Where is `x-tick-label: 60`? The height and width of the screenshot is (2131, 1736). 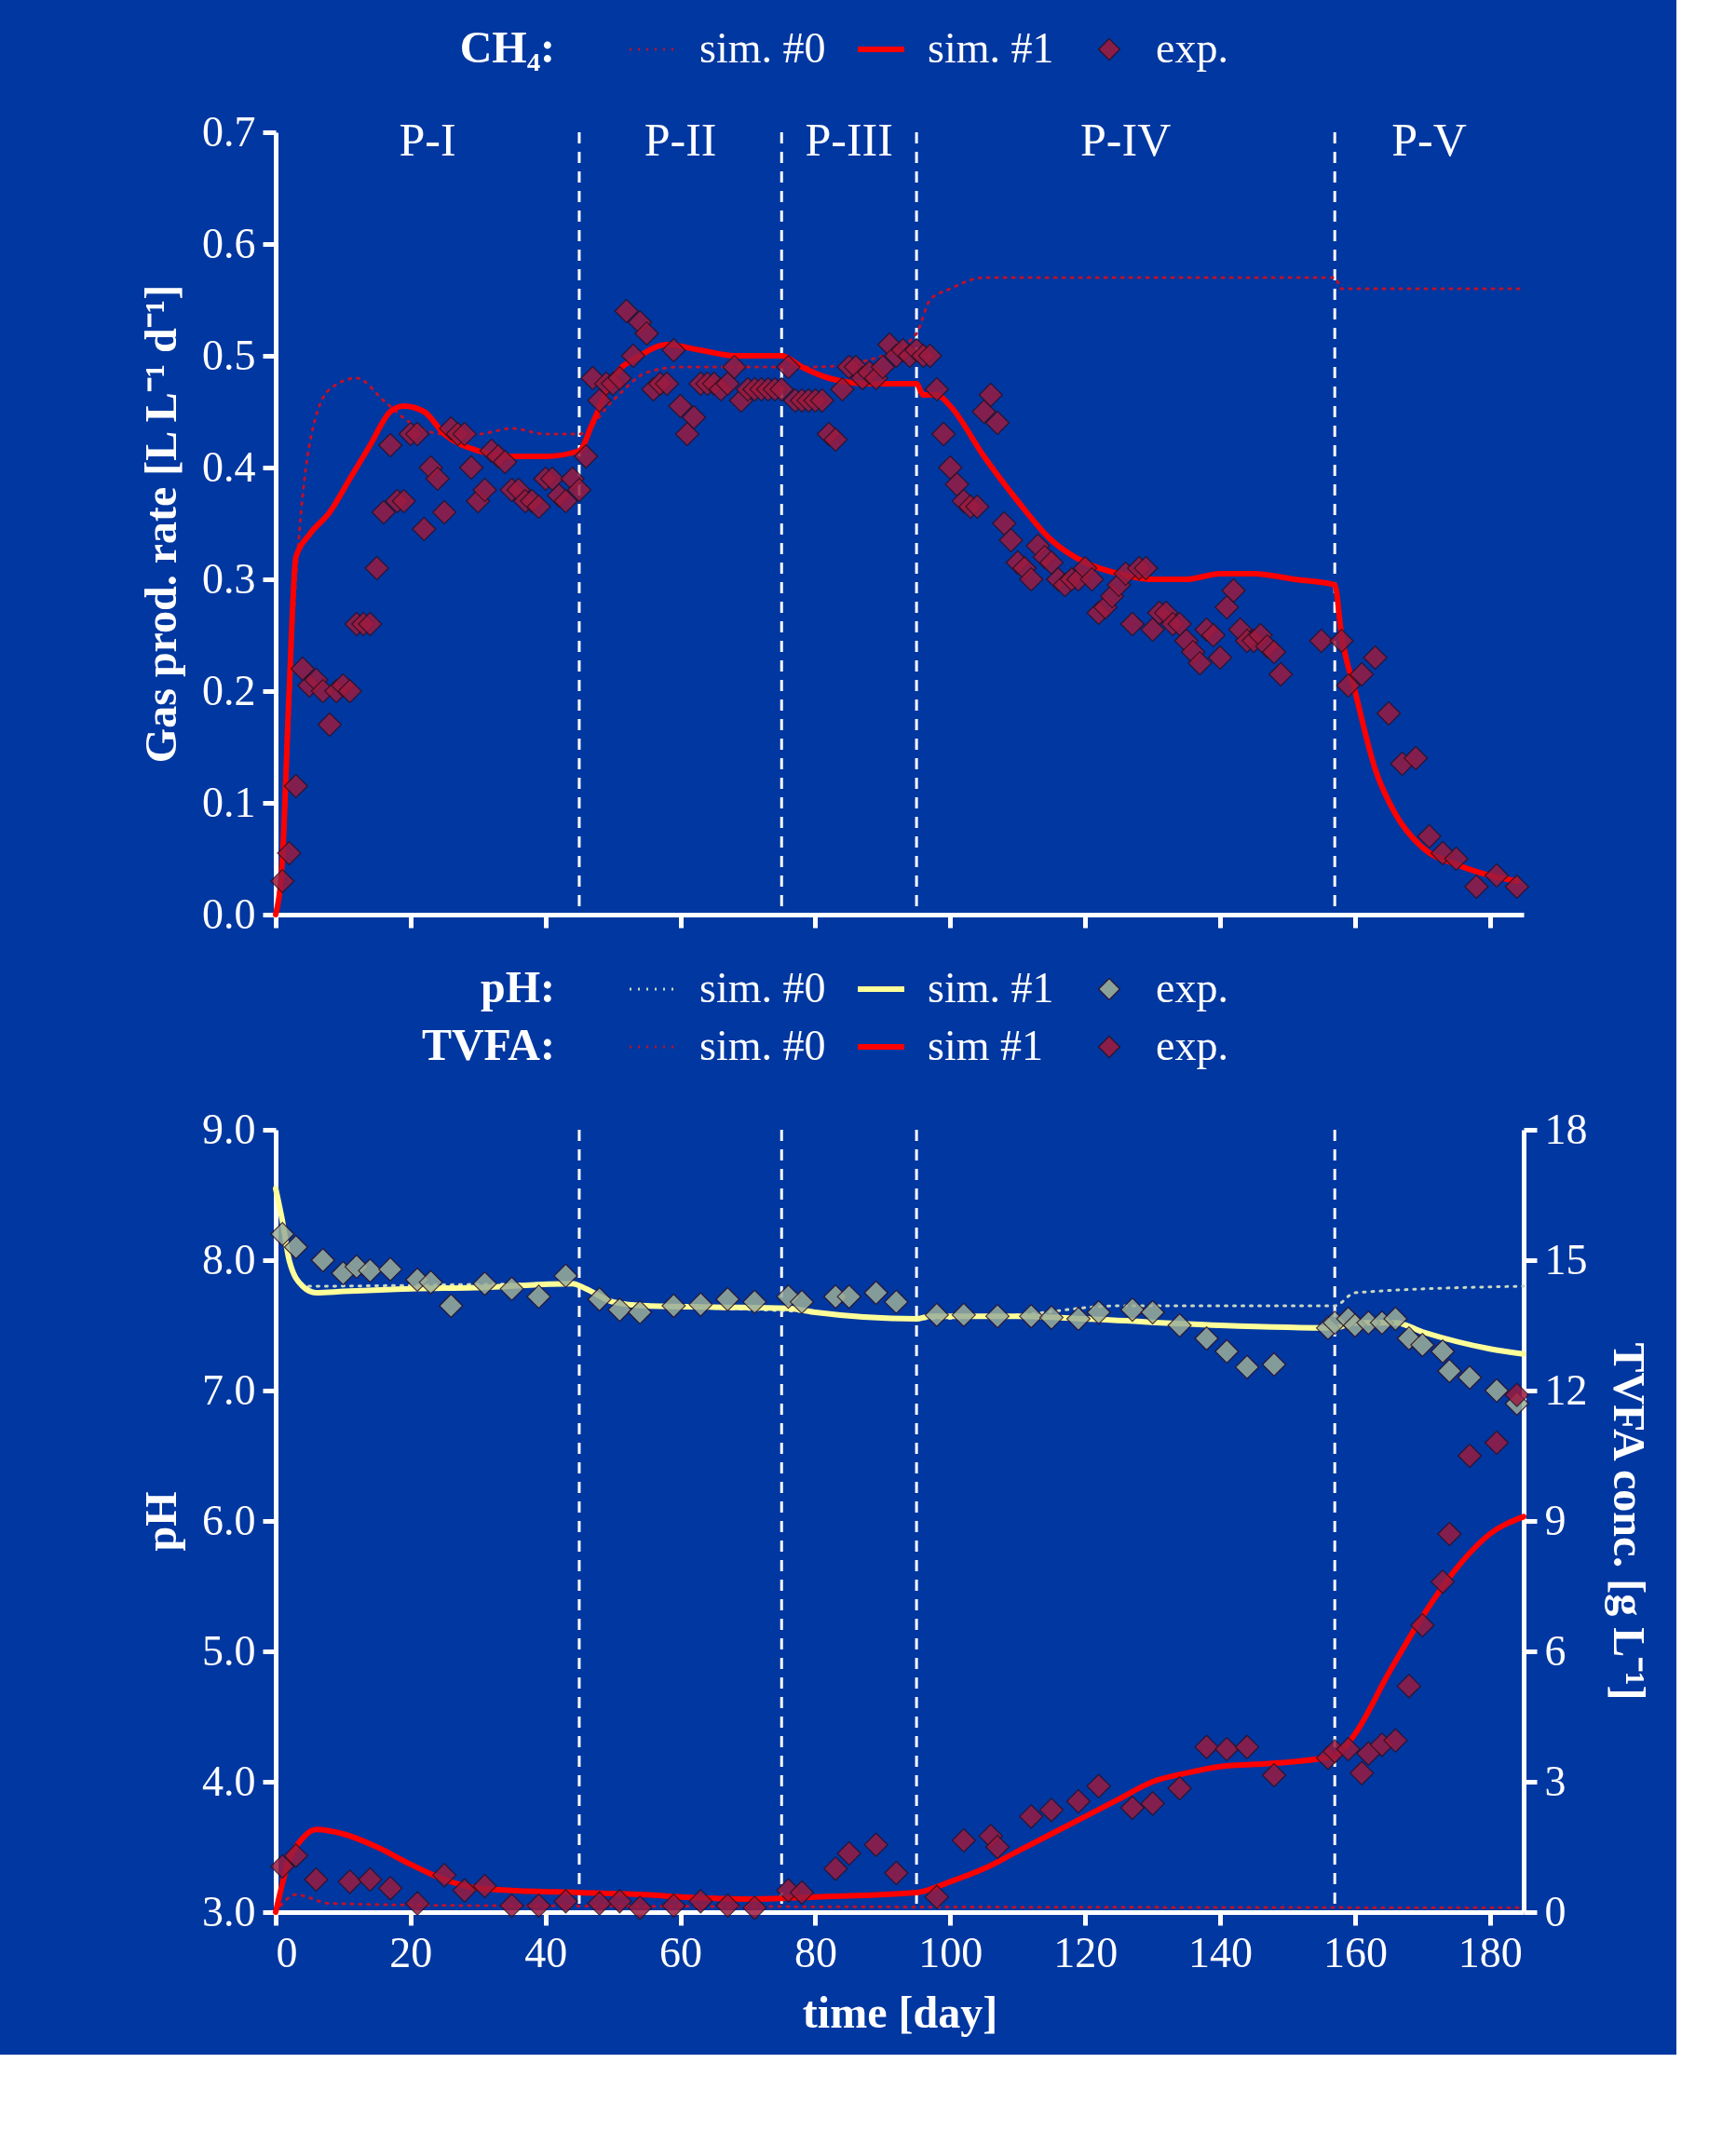
x-tick-label: 60 is located at coordinates (681, 1952).